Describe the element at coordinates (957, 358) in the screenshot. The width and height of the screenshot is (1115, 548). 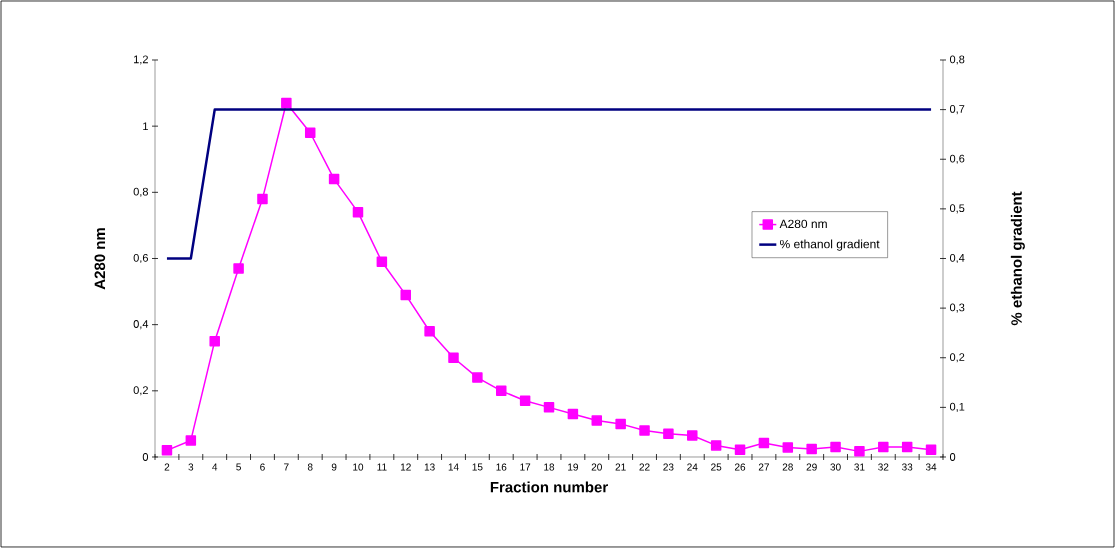
I see `y2-tick-label: 0,2` at that location.